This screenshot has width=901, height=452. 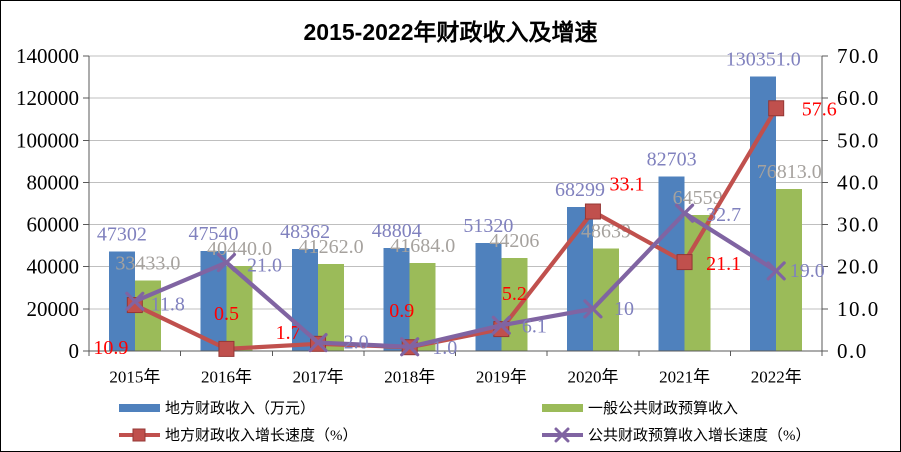 I want to click on legend-item-general-public-budget-revenue: 一般公共财政预算收入, so click(x=640, y=407).